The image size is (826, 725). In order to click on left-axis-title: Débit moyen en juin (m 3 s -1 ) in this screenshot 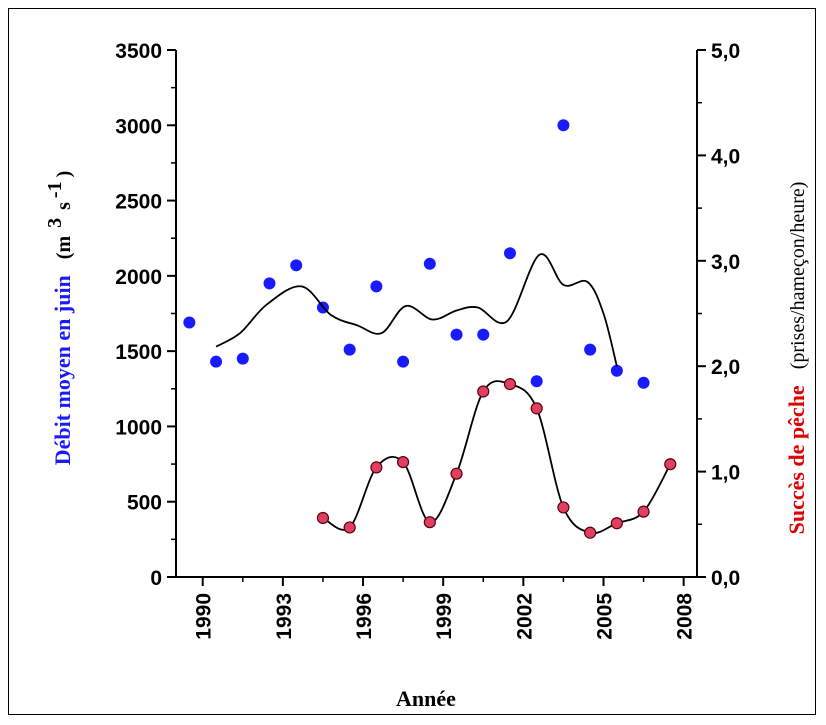, I will do `click(59, 318)`.